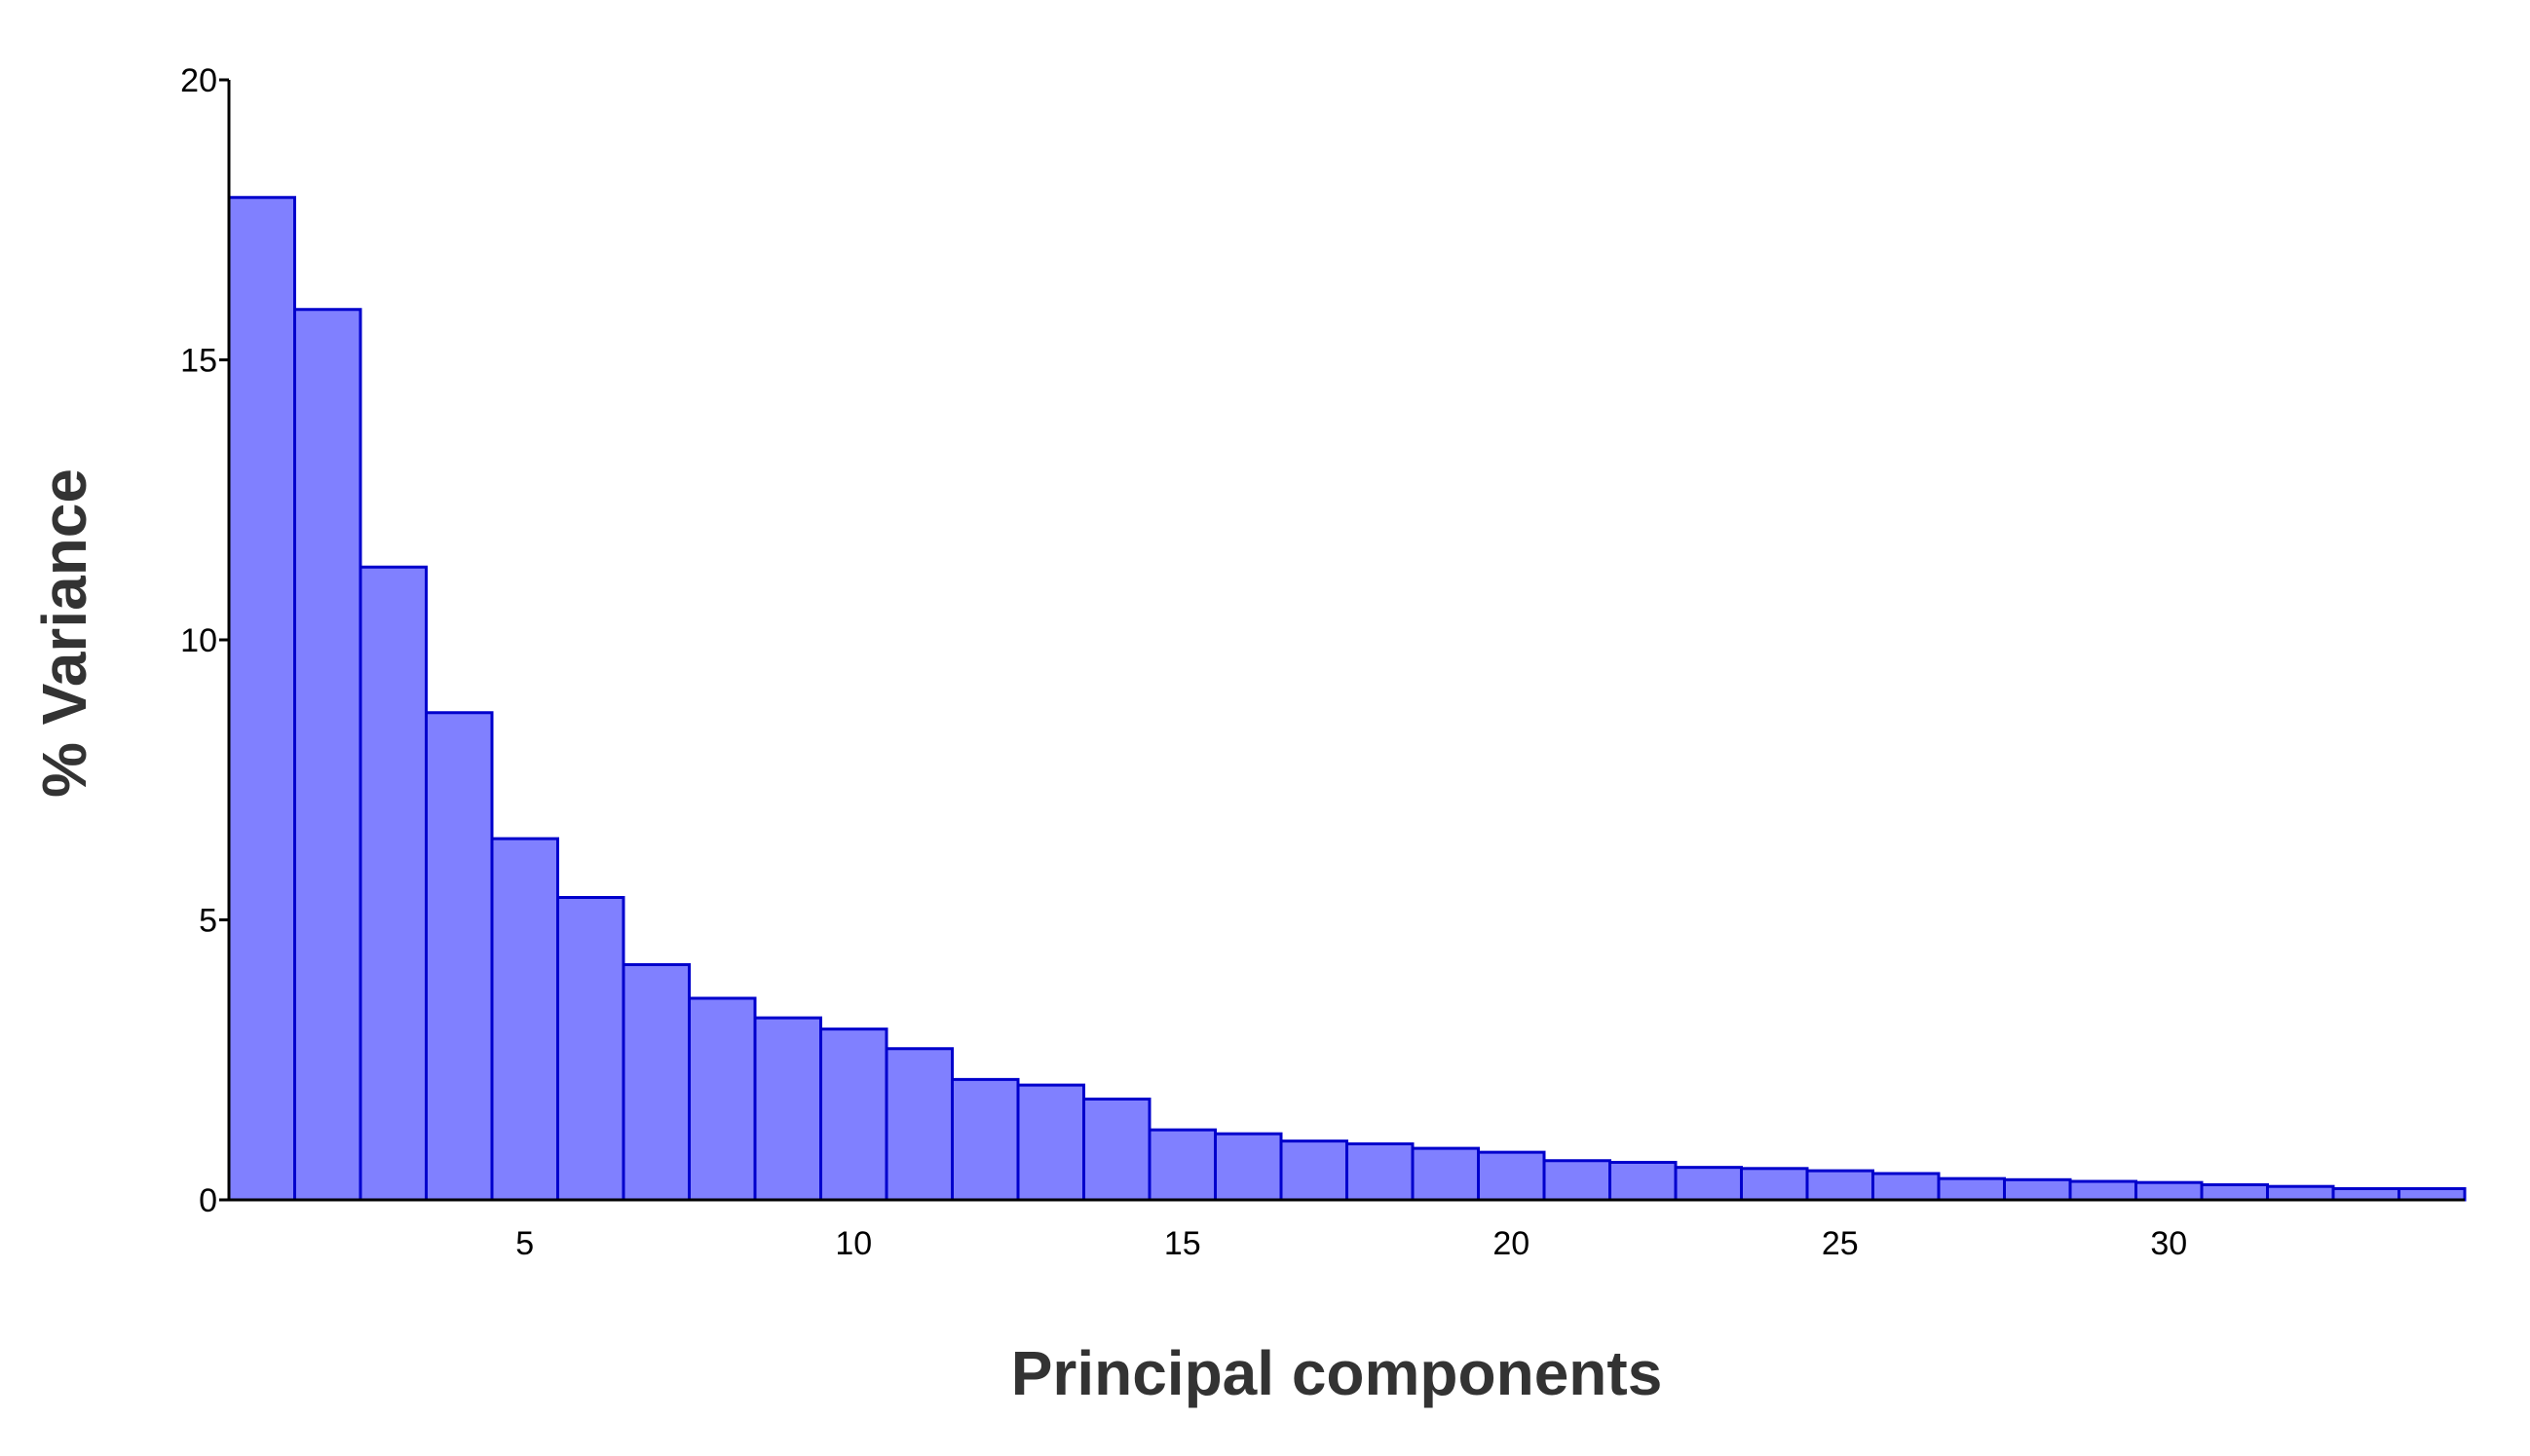 The height and width of the screenshot is (1456, 2530). Describe the element at coordinates (1841, 1243) in the screenshot. I see `x-tick-label: 25` at that location.